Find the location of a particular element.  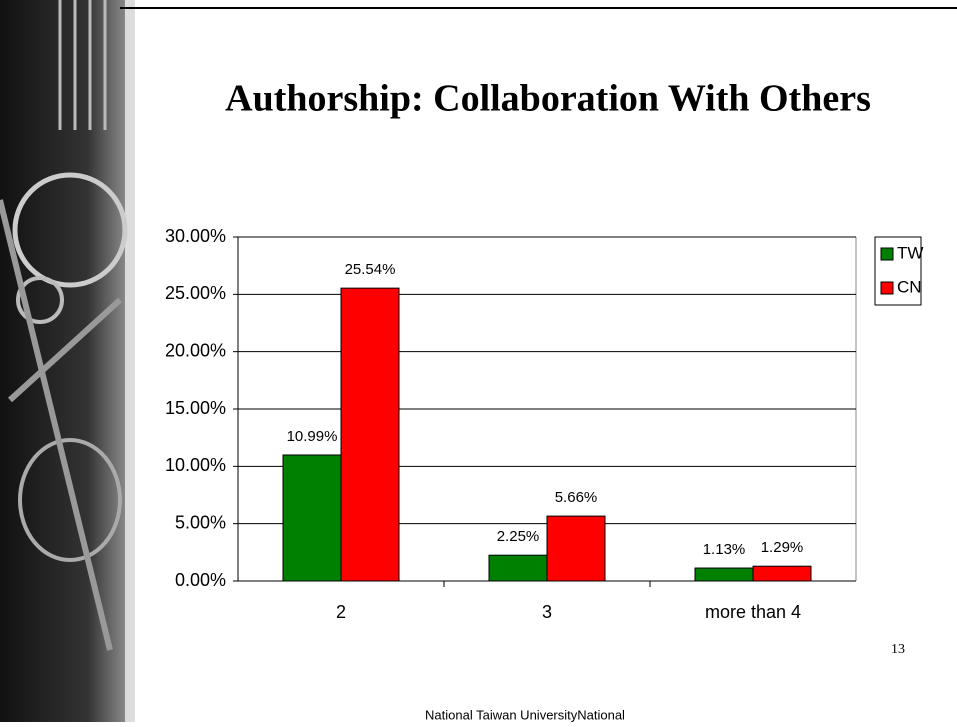

value-label: 5.66% is located at coordinates (576, 497).